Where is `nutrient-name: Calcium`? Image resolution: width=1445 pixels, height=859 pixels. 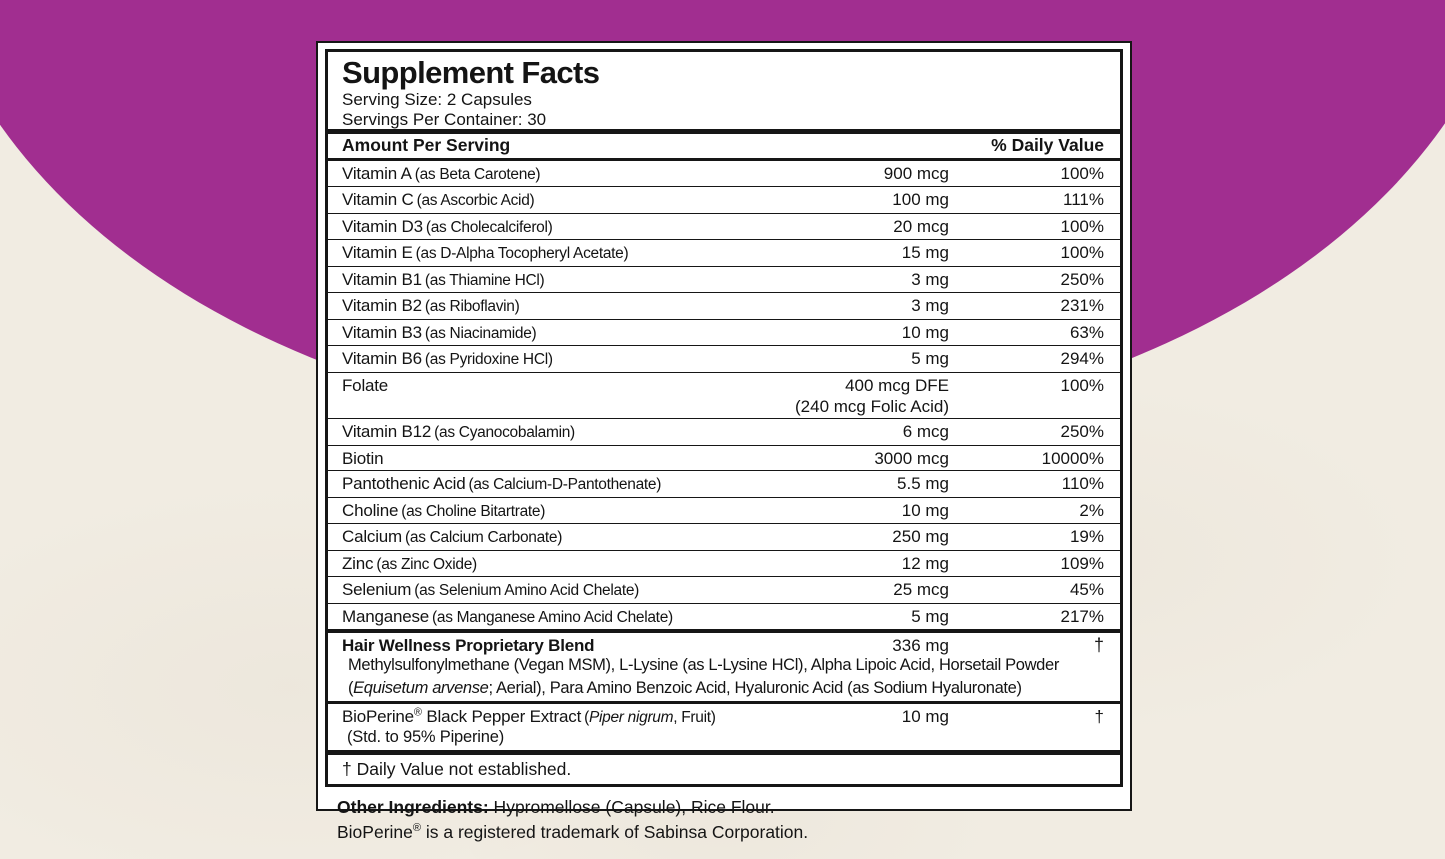 nutrient-name: Calcium is located at coordinates (372, 536).